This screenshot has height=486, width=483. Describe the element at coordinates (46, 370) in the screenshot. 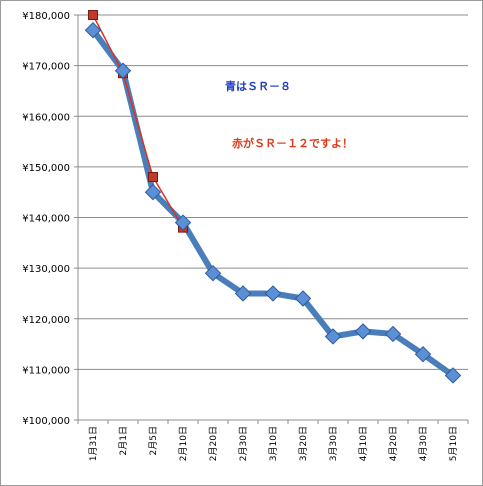

I see `y-tick-label: ¥110,000` at that location.